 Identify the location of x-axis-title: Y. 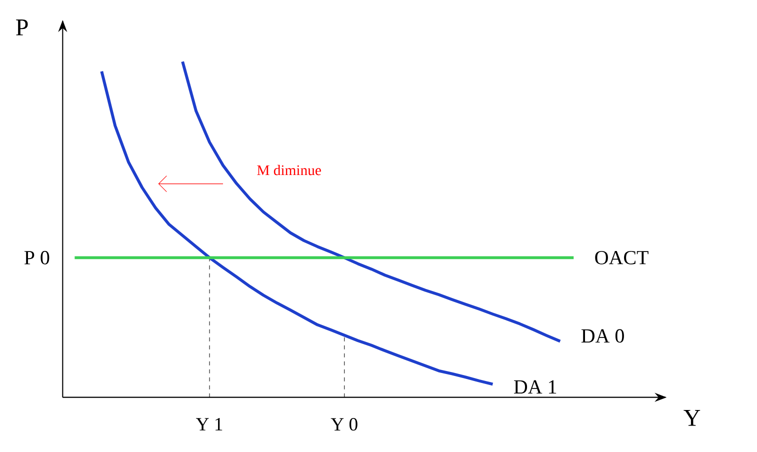
(692, 418).